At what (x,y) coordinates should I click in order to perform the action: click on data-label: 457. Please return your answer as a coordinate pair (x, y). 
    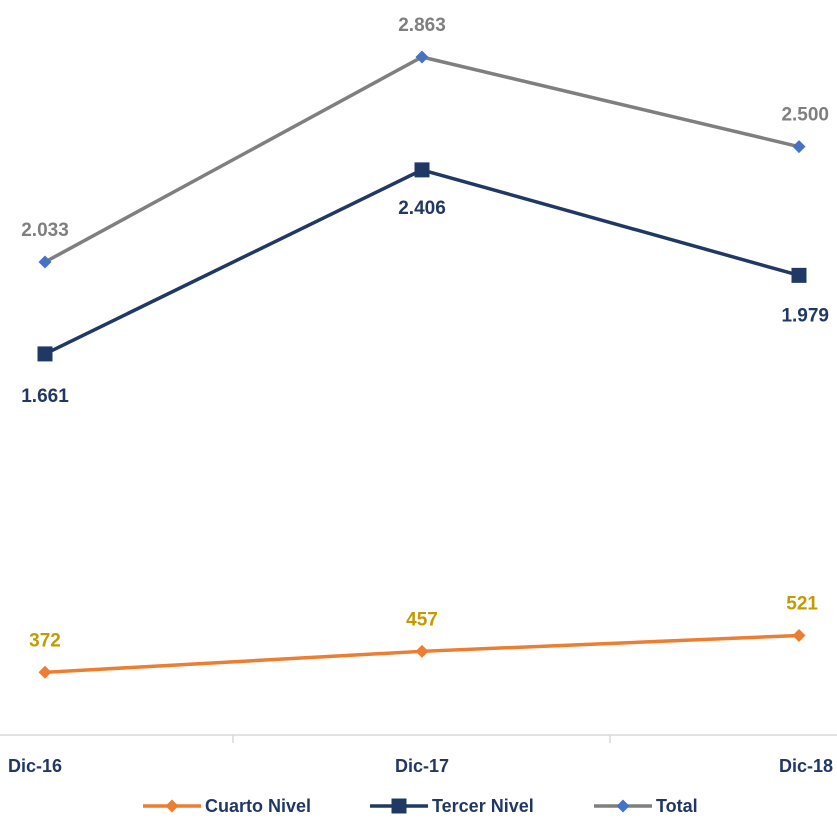
    Looking at the image, I should click on (422, 619).